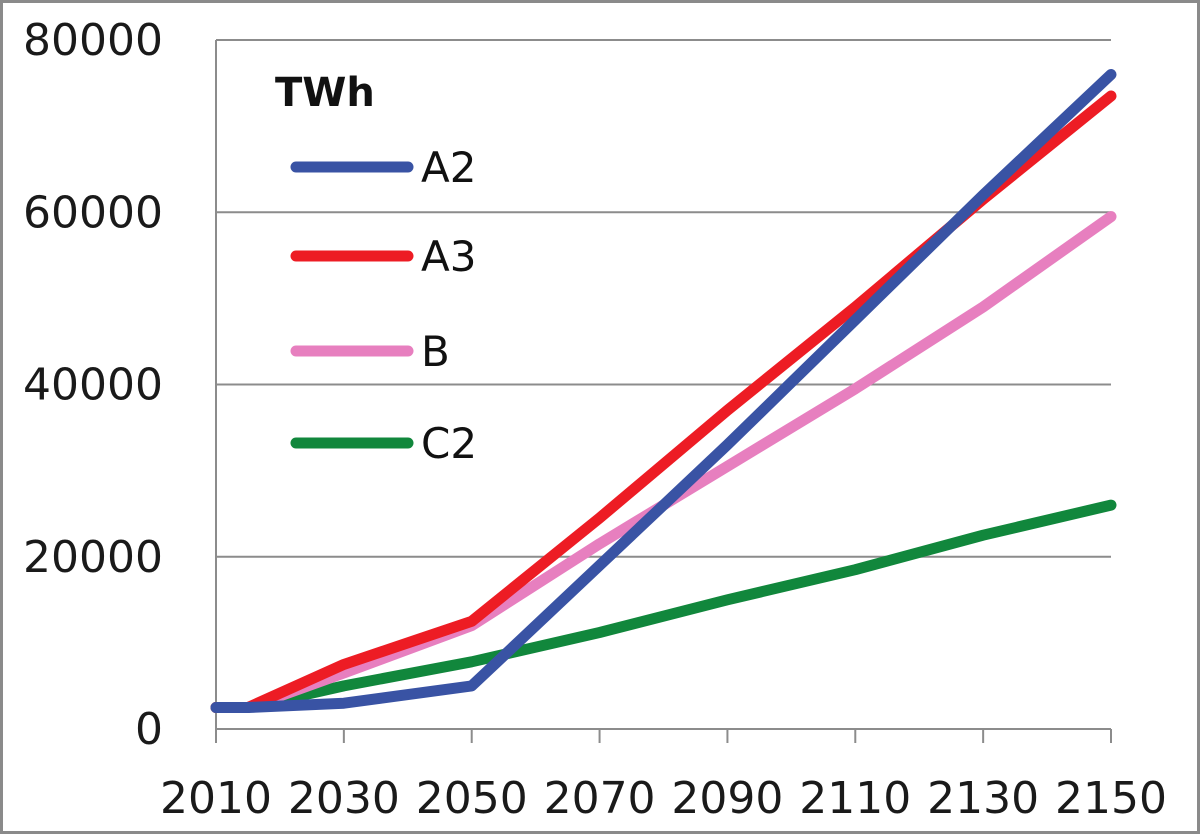  What do you see at coordinates (449, 443) in the screenshot?
I see `legend-label-c2: C2` at bounding box center [449, 443].